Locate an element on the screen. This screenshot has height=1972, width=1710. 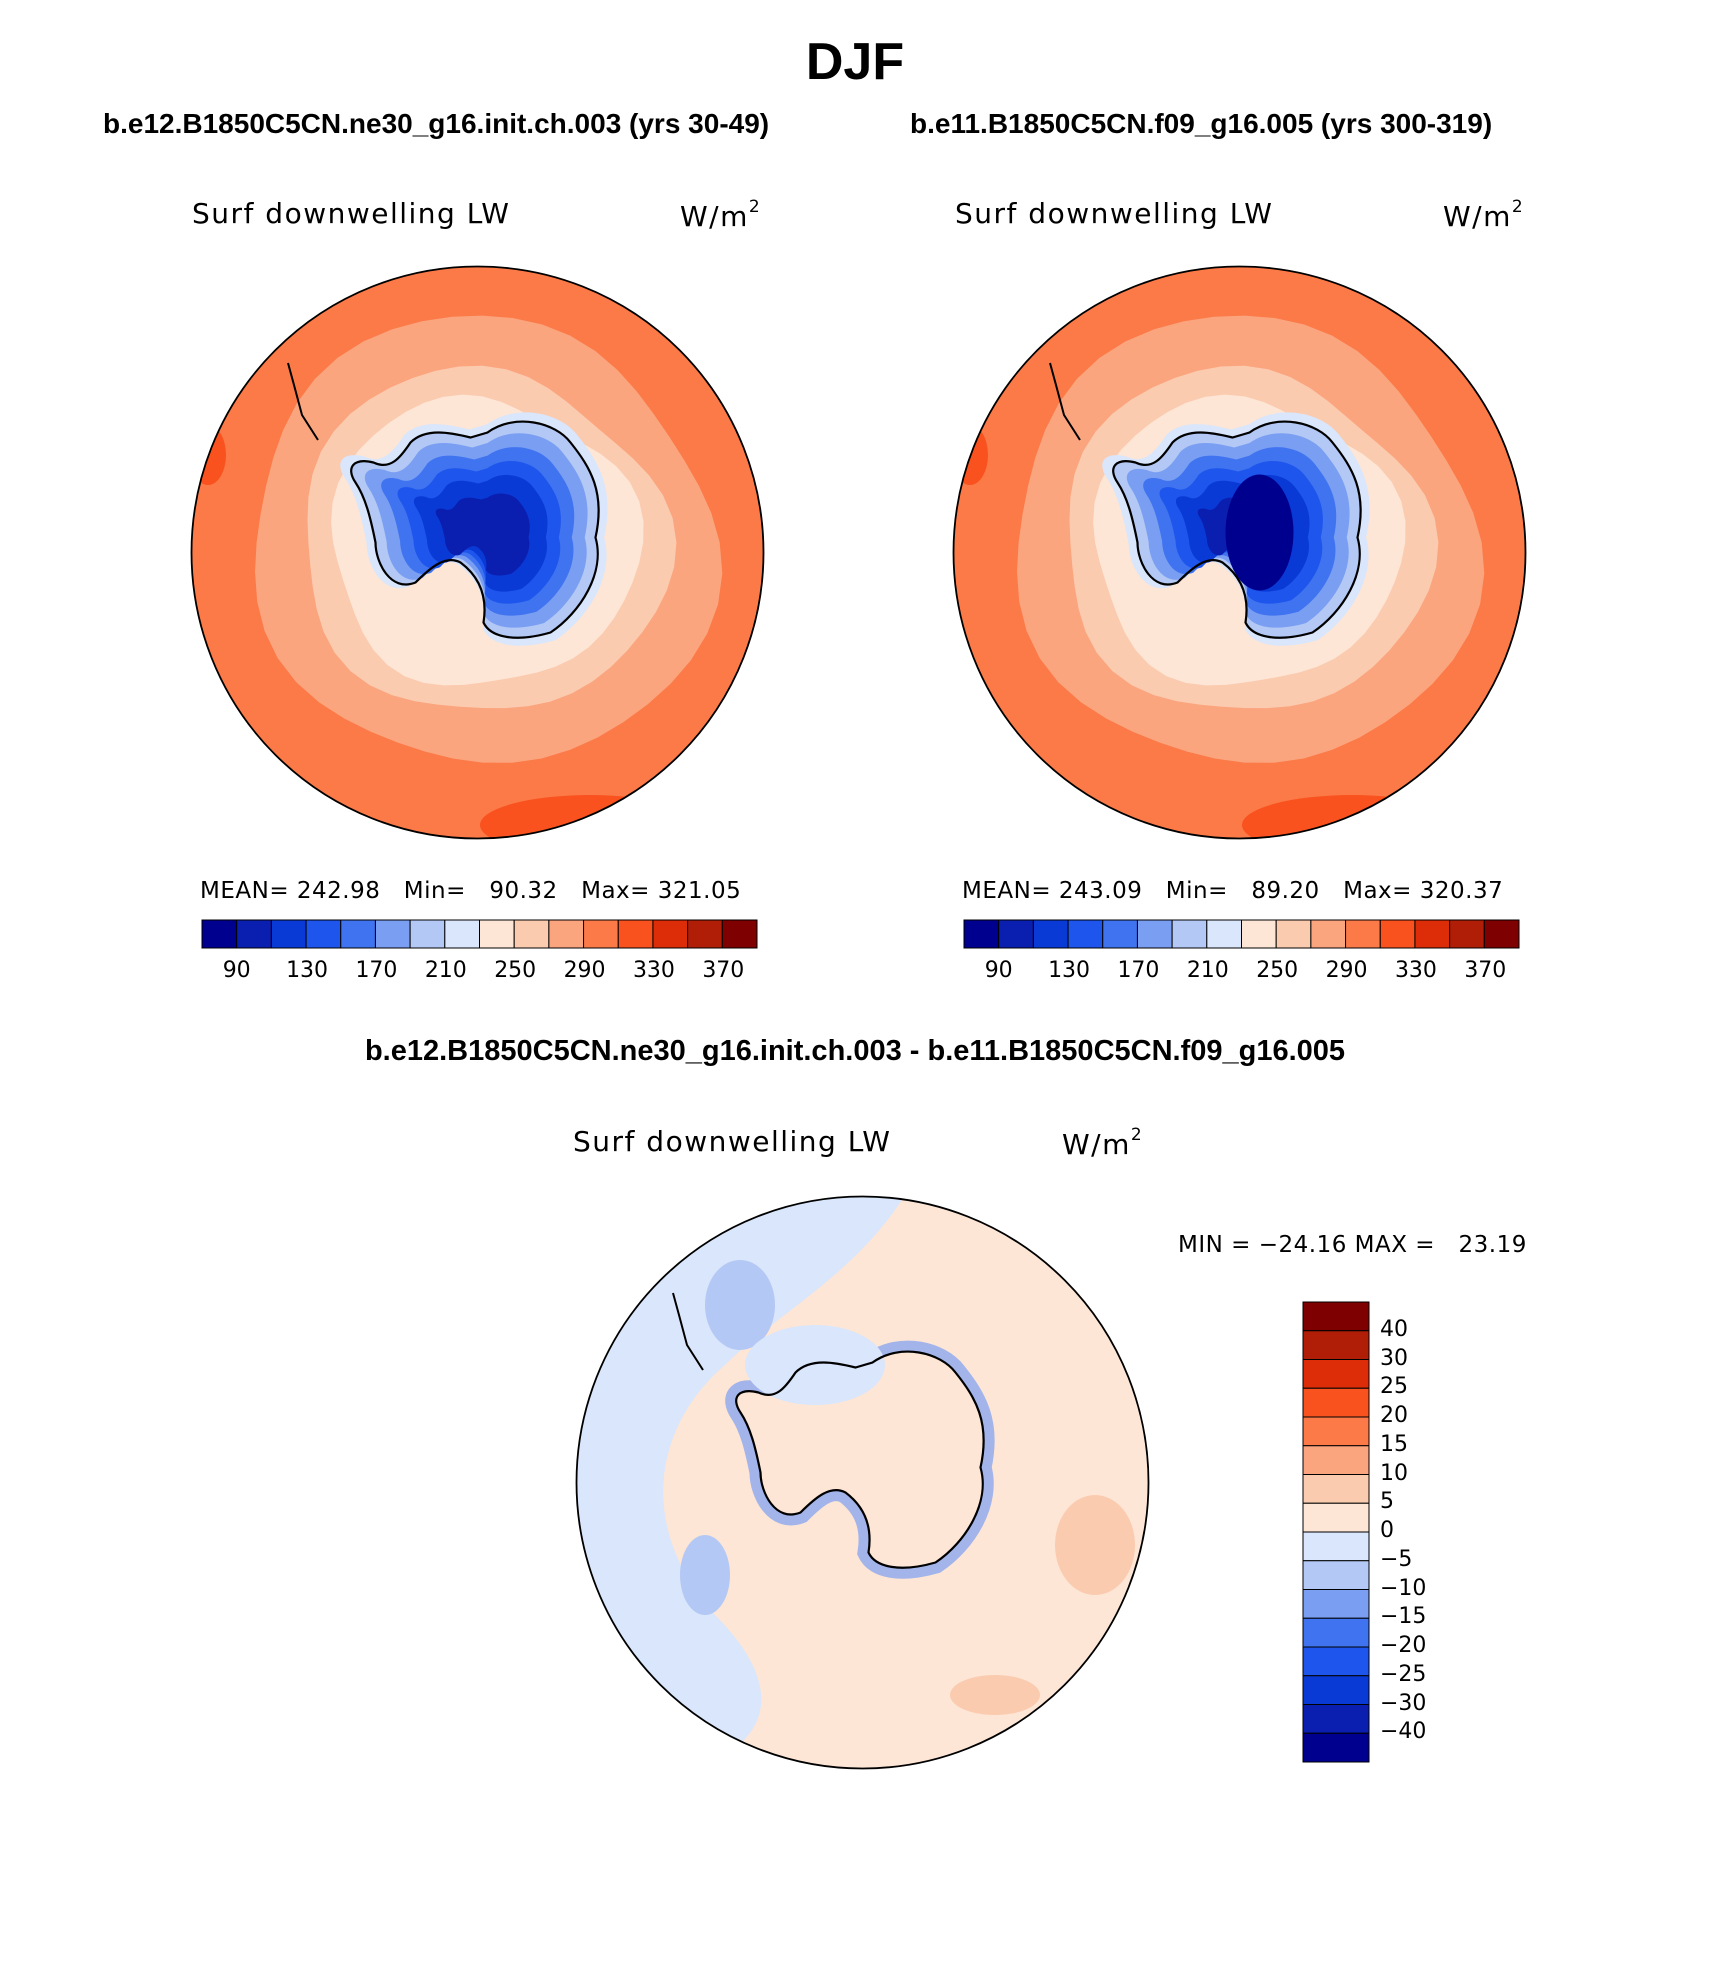
contour-c13 is located at coordinates (1352, 817).